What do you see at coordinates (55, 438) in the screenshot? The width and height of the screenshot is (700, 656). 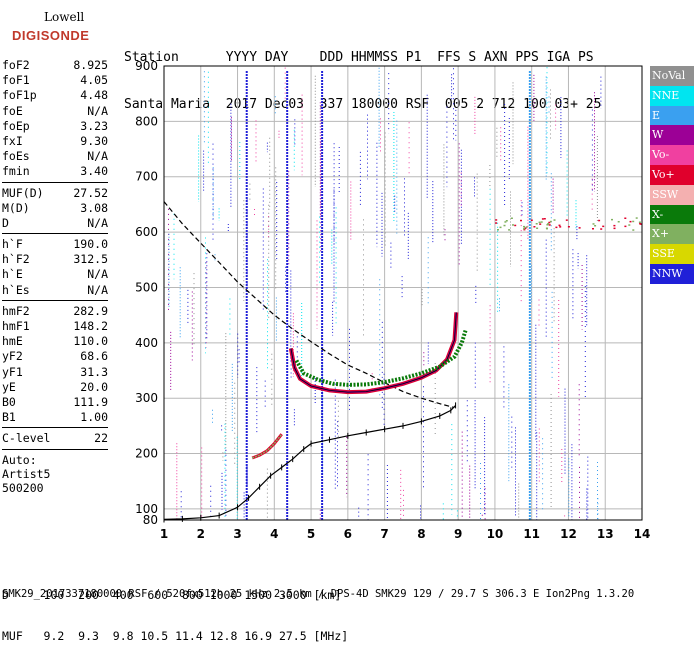 I see `param-row-clevel: C-level 22` at bounding box center [55, 438].